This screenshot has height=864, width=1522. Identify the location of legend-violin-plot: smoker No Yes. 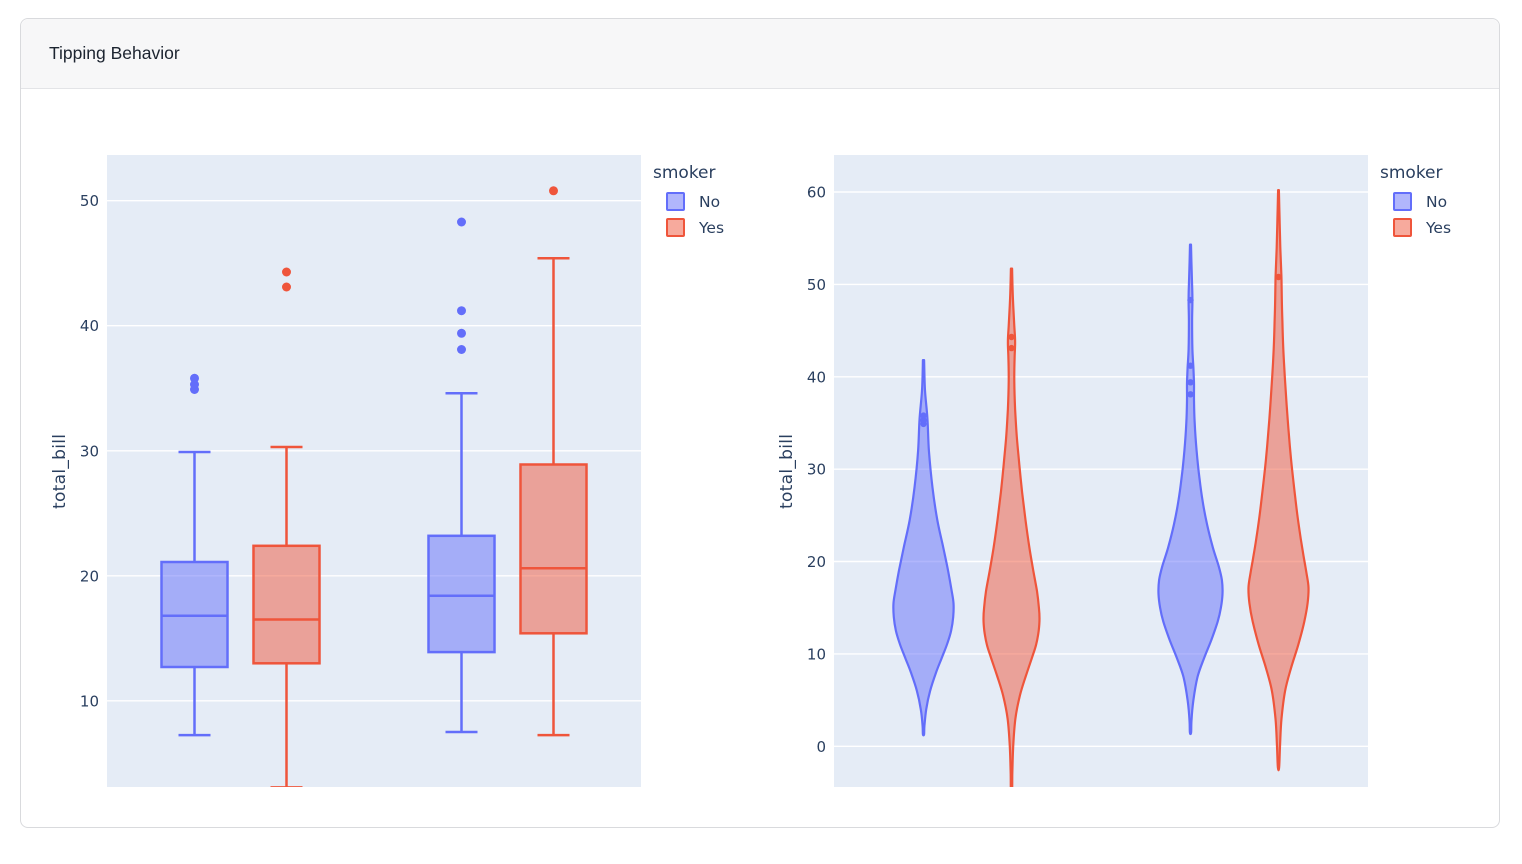
(1415, 203).